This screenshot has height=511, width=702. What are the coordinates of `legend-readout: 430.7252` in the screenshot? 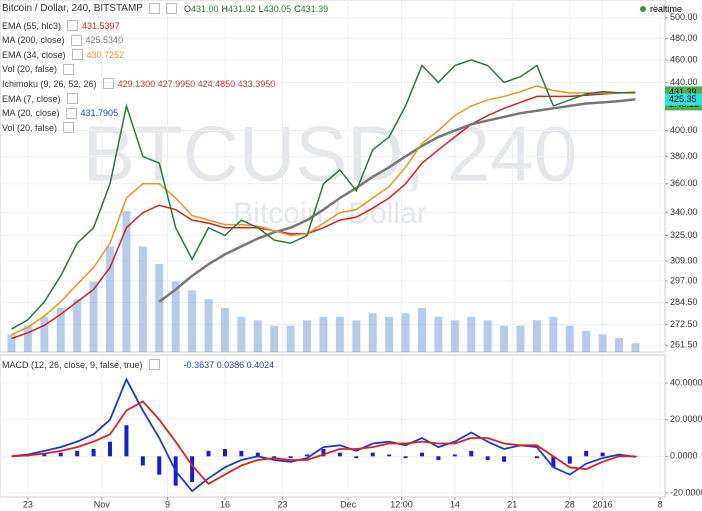 It's located at (105, 54).